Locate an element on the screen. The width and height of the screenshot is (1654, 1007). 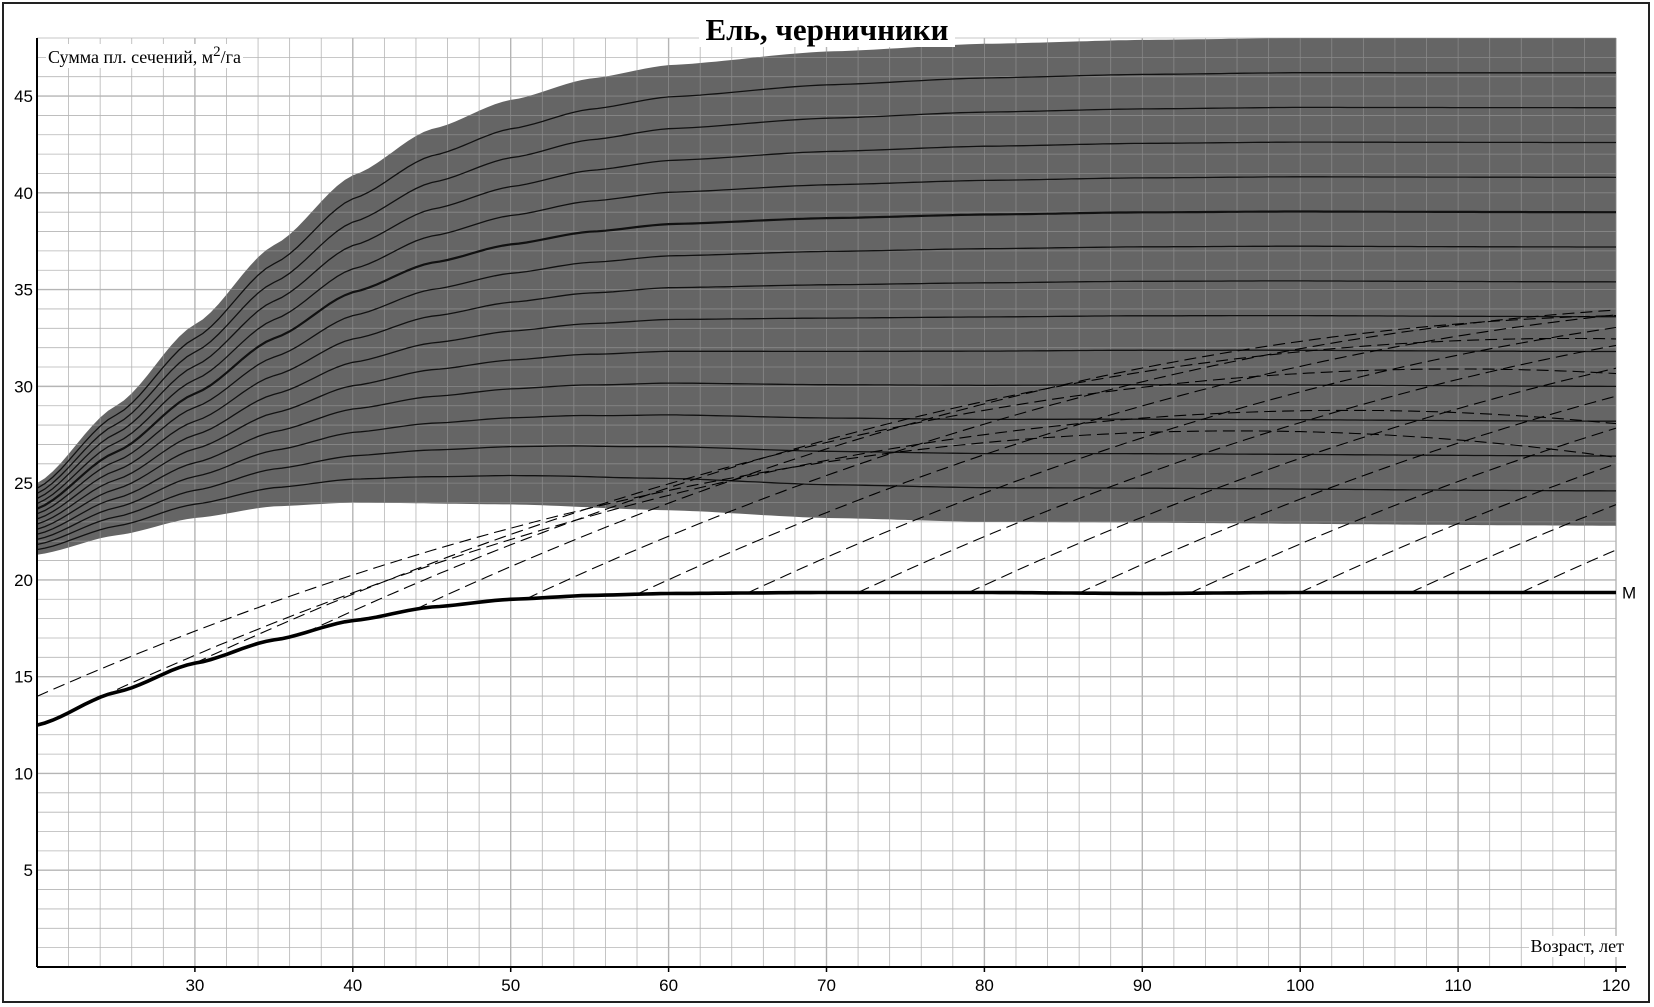
x-tick-label: 90 is located at coordinates (1142, 985).